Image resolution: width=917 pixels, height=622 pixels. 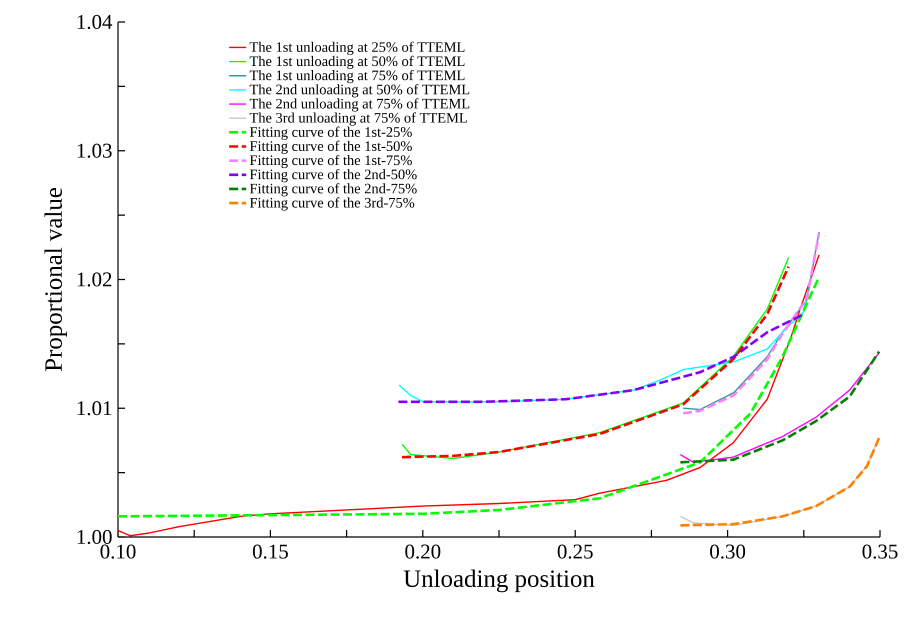 What do you see at coordinates (357, 48) in the screenshot?
I see `legend-label: The 1st unloading at 25% of TTEML` at bounding box center [357, 48].